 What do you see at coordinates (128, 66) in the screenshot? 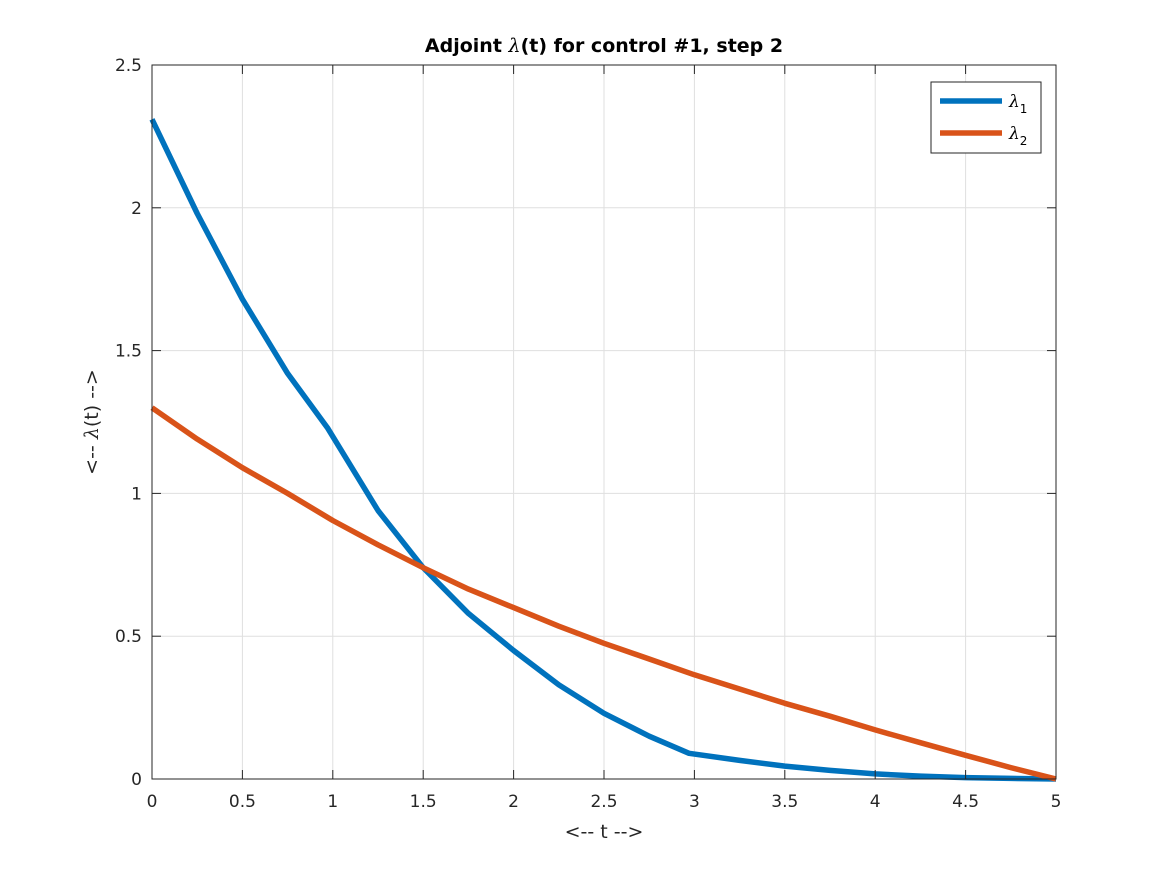
I see `y-tick-label: 2.5` at bounding box center [128, 66].